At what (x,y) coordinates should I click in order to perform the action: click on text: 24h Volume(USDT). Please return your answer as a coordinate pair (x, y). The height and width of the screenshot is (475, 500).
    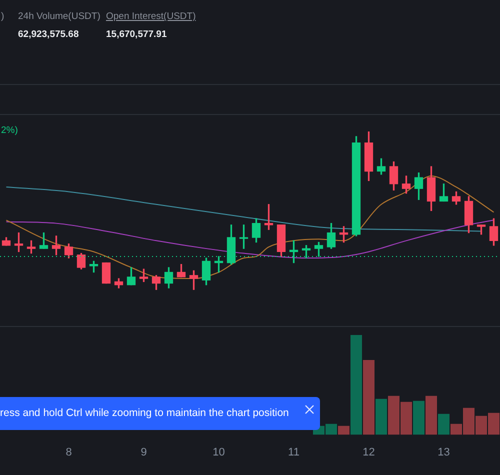
    Looking at the image, I should click on (59, 16).